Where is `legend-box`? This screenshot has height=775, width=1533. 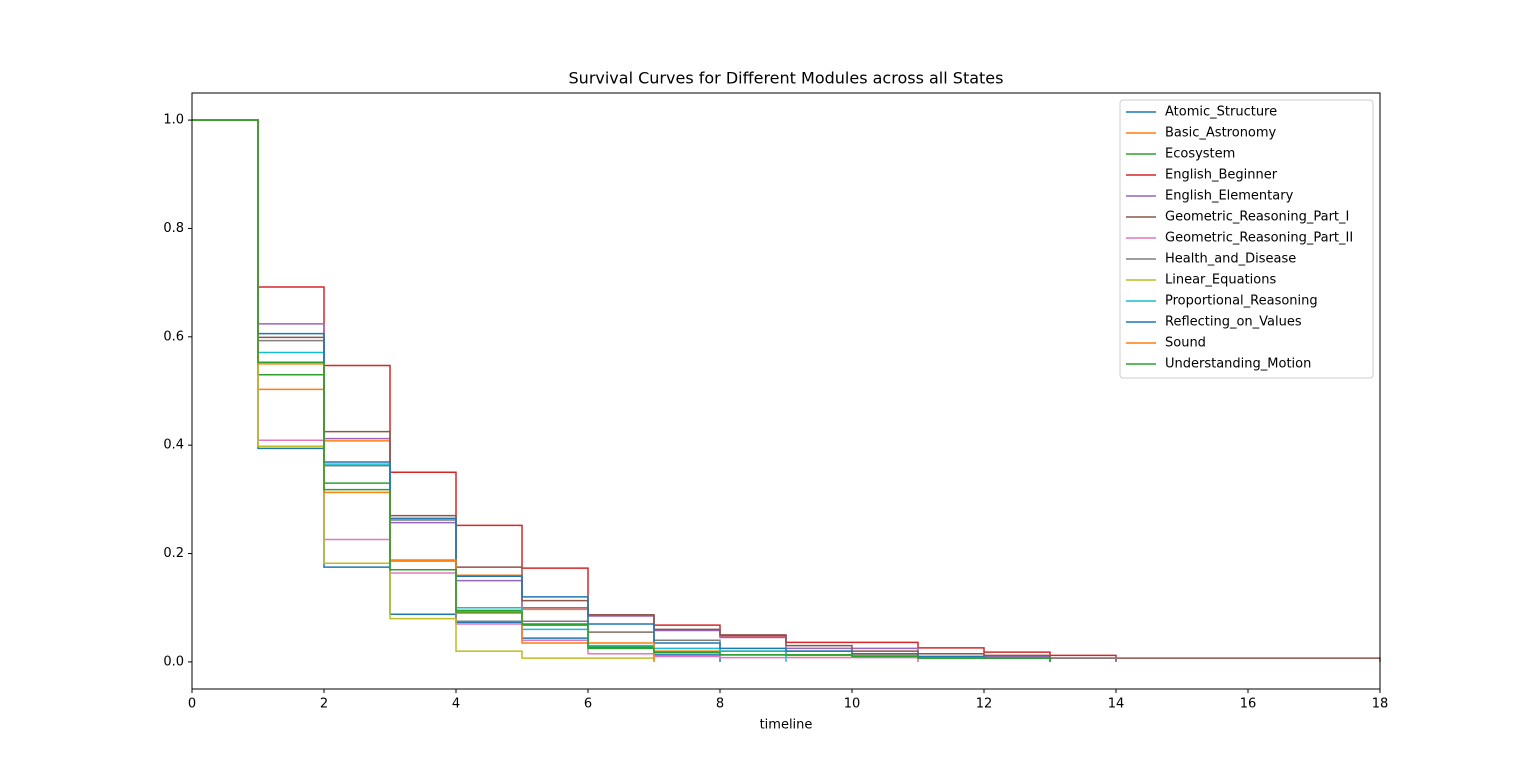 legend-box is located at coordinates (1246, 239).